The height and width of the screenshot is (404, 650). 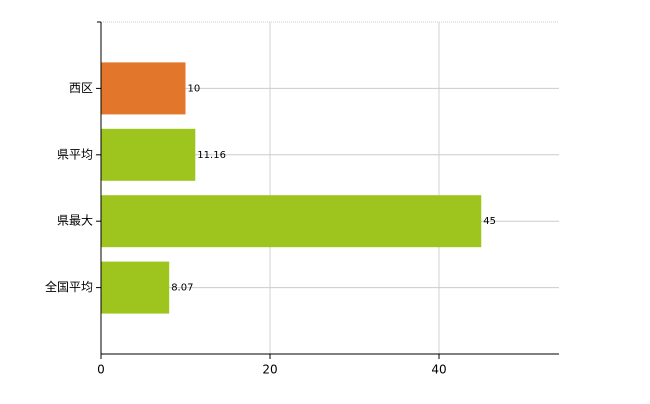 What do you see at coordinates (75, 221) in the screenshot?
I see `y-tick-label: 県最大` at bounding box center [75, 221].